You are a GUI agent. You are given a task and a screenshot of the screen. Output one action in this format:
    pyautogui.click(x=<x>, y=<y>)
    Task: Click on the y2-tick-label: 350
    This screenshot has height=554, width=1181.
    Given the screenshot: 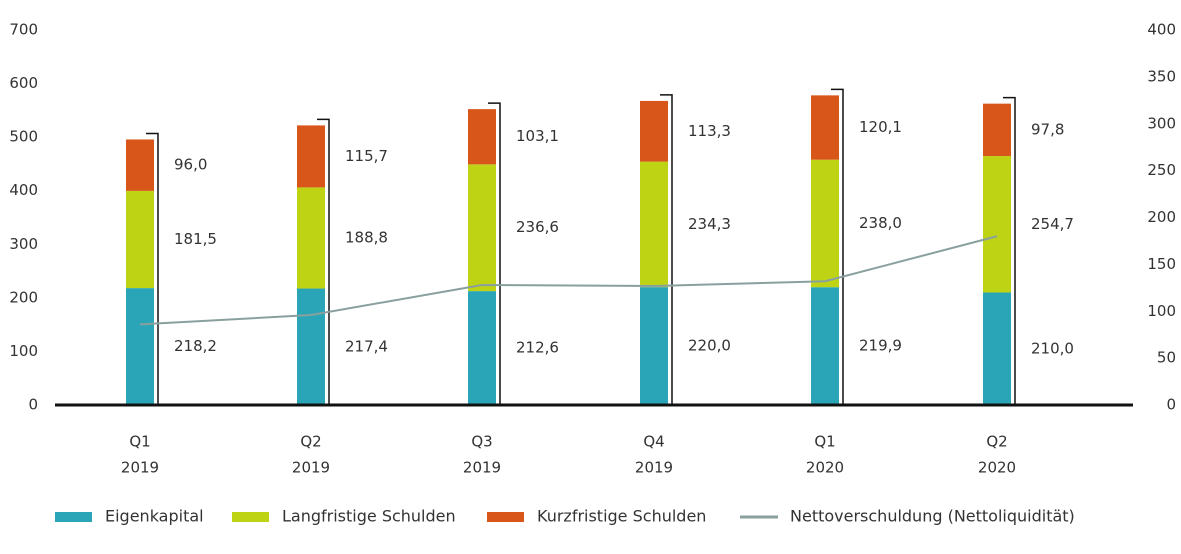 What is the action you would take?
    pyautogui.click(x=1161, y=76)
    